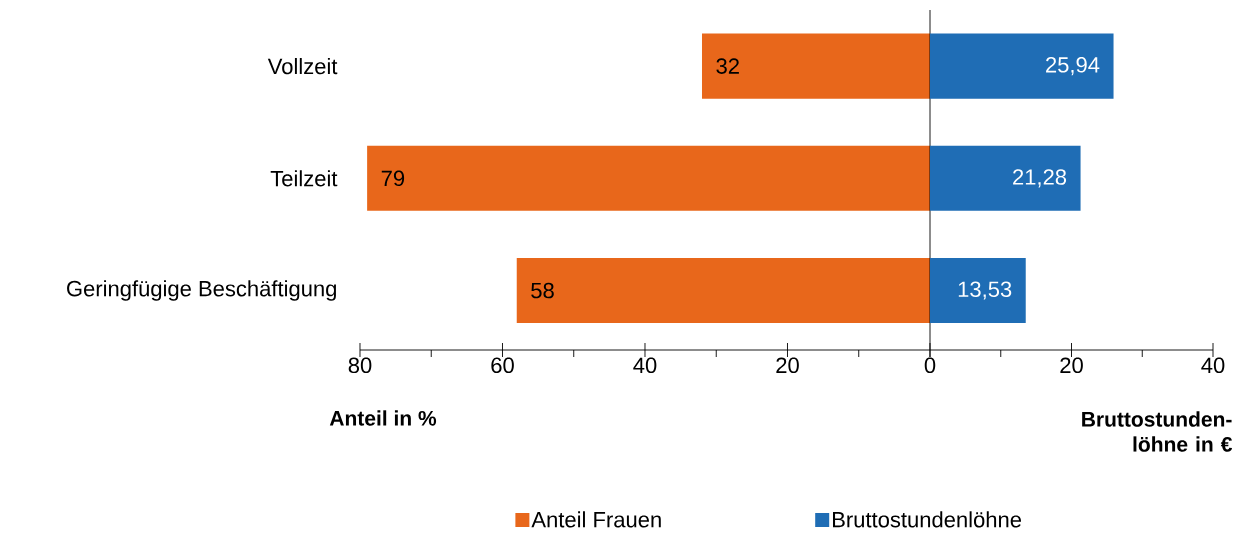 This screenshot has height=536, width=1246. I want to click on data-label: 21,28, so click(1040, 178).